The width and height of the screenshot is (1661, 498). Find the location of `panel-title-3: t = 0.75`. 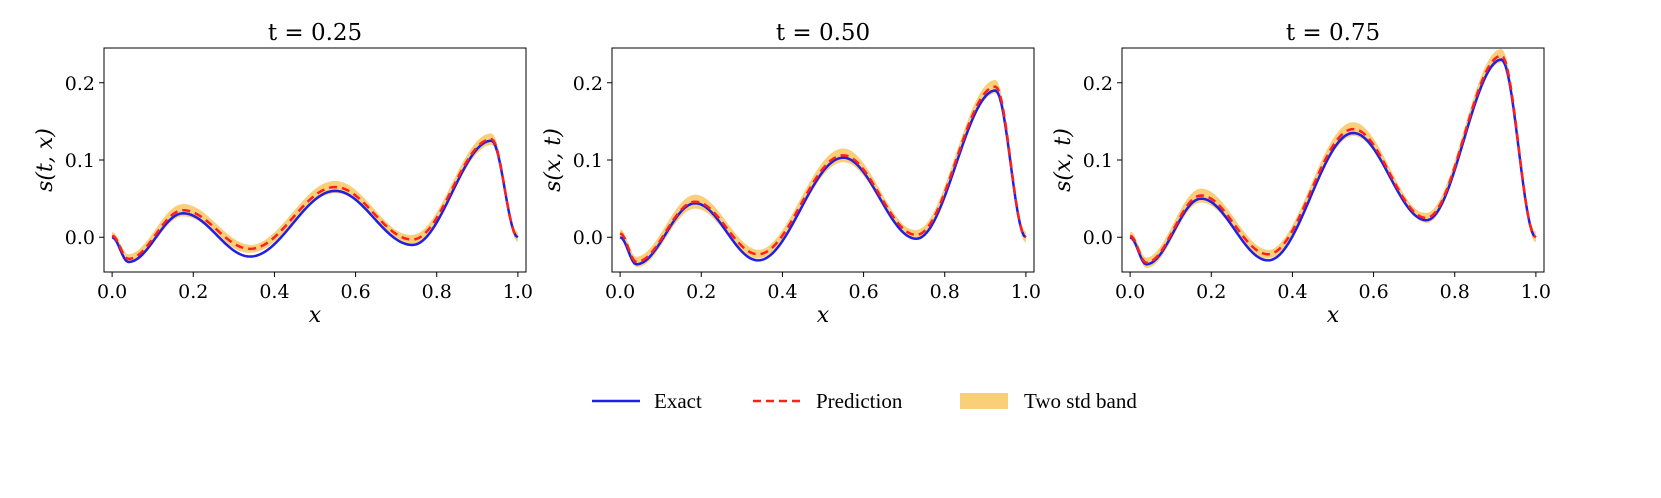

panel-title-3: t = 0.75 is located at coordinates (1333, 33).